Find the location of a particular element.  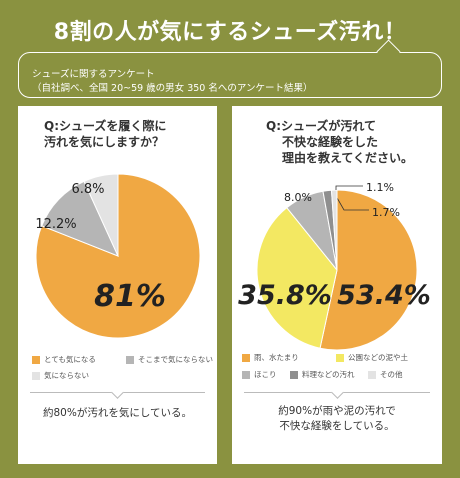

right-pie-value-label-1: 53.4% is located at coordinates (384, 295).